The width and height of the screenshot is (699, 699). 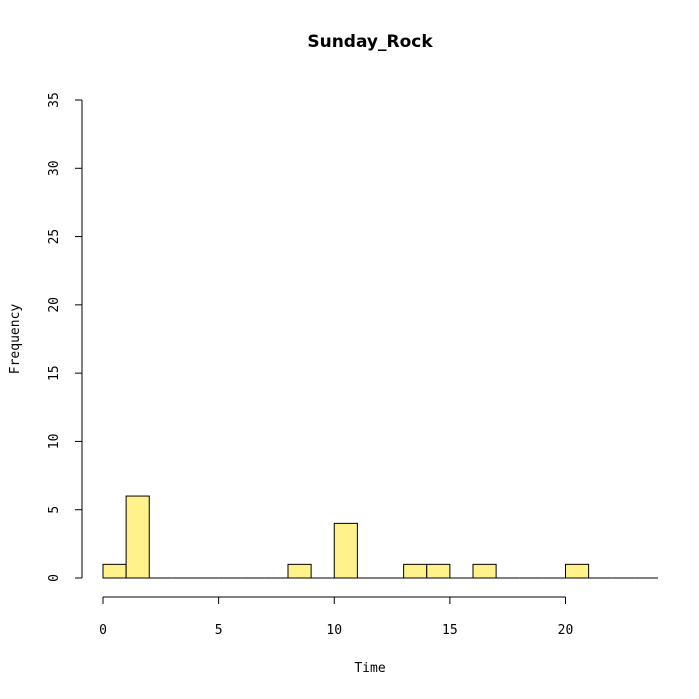 I want to click on x-tick-label: 20, so click(x=566, y=630).